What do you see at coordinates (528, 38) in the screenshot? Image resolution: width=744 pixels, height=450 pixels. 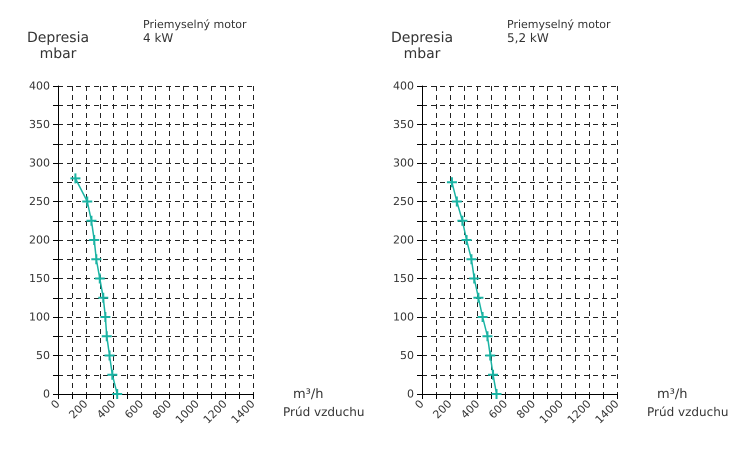 I see `chart-subtitle: 5,2 kW` at bounding box center [528, 38].